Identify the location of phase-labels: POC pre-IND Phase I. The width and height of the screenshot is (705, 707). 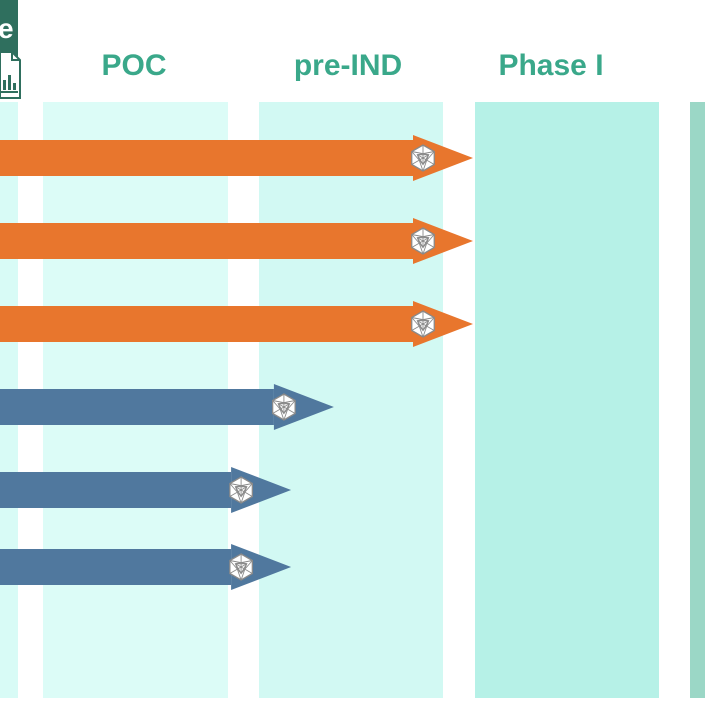
(352, 65).